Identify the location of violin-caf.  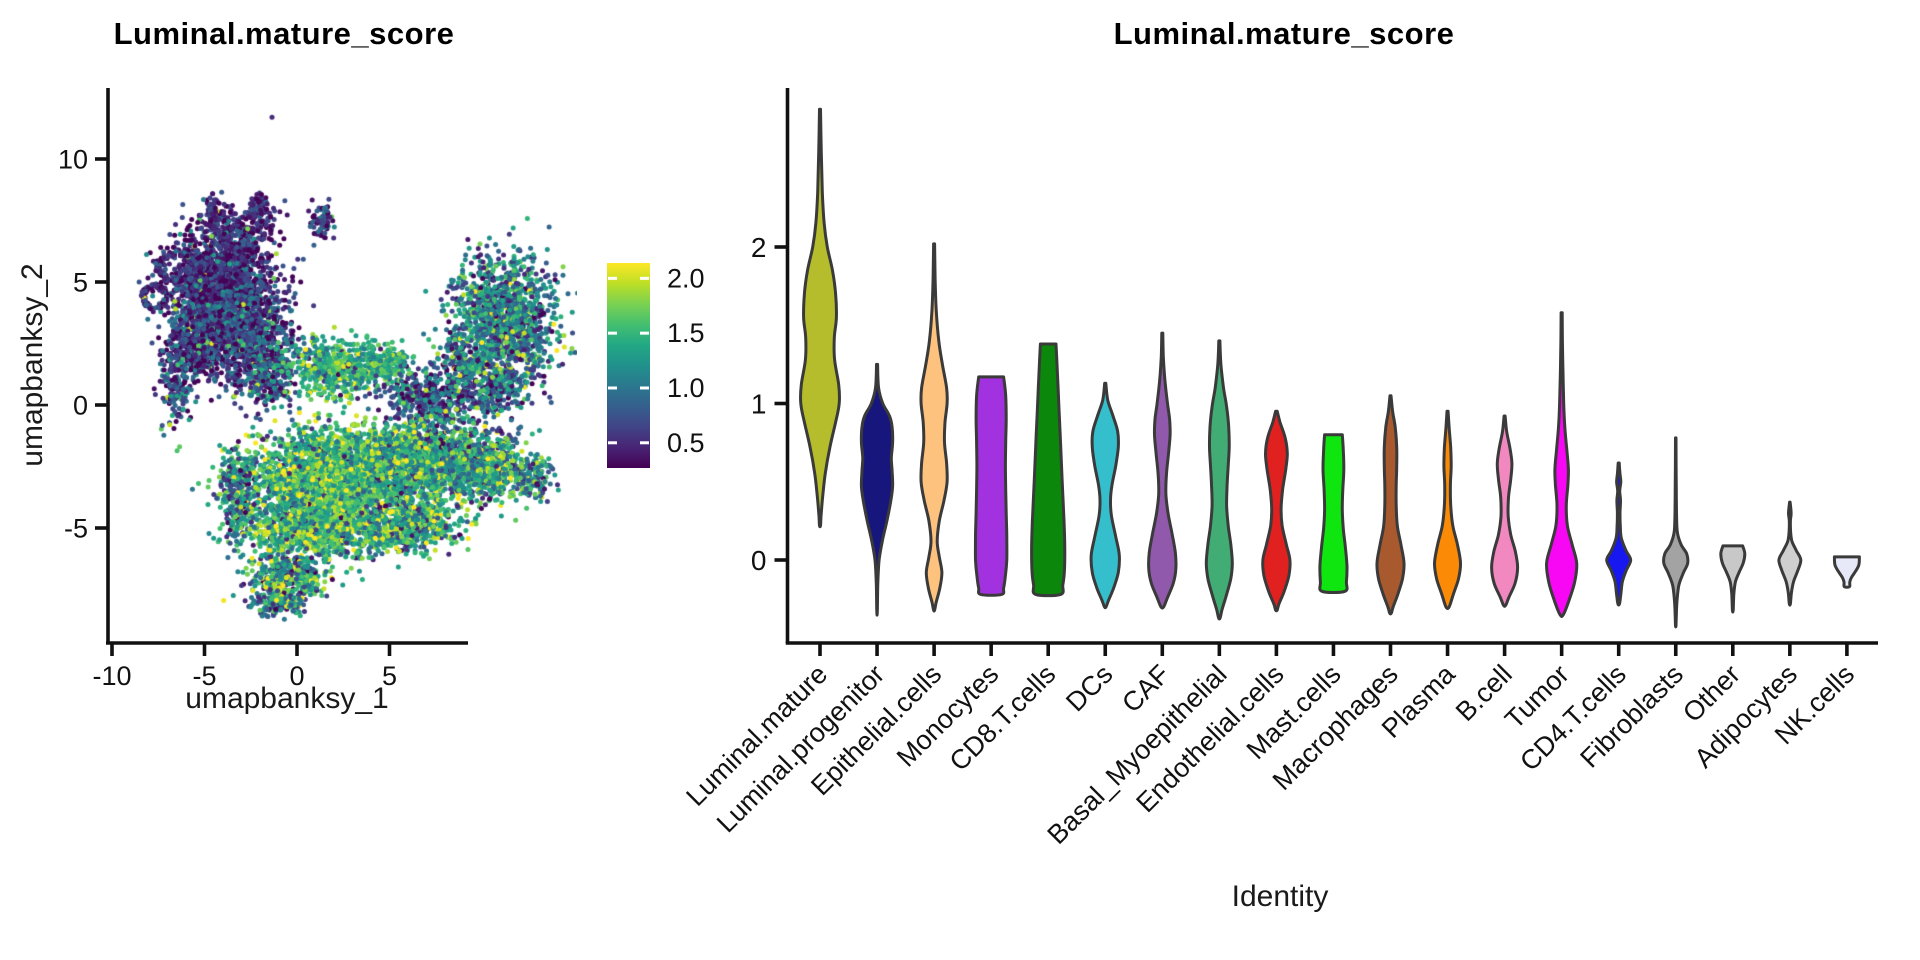
(1162, 470).